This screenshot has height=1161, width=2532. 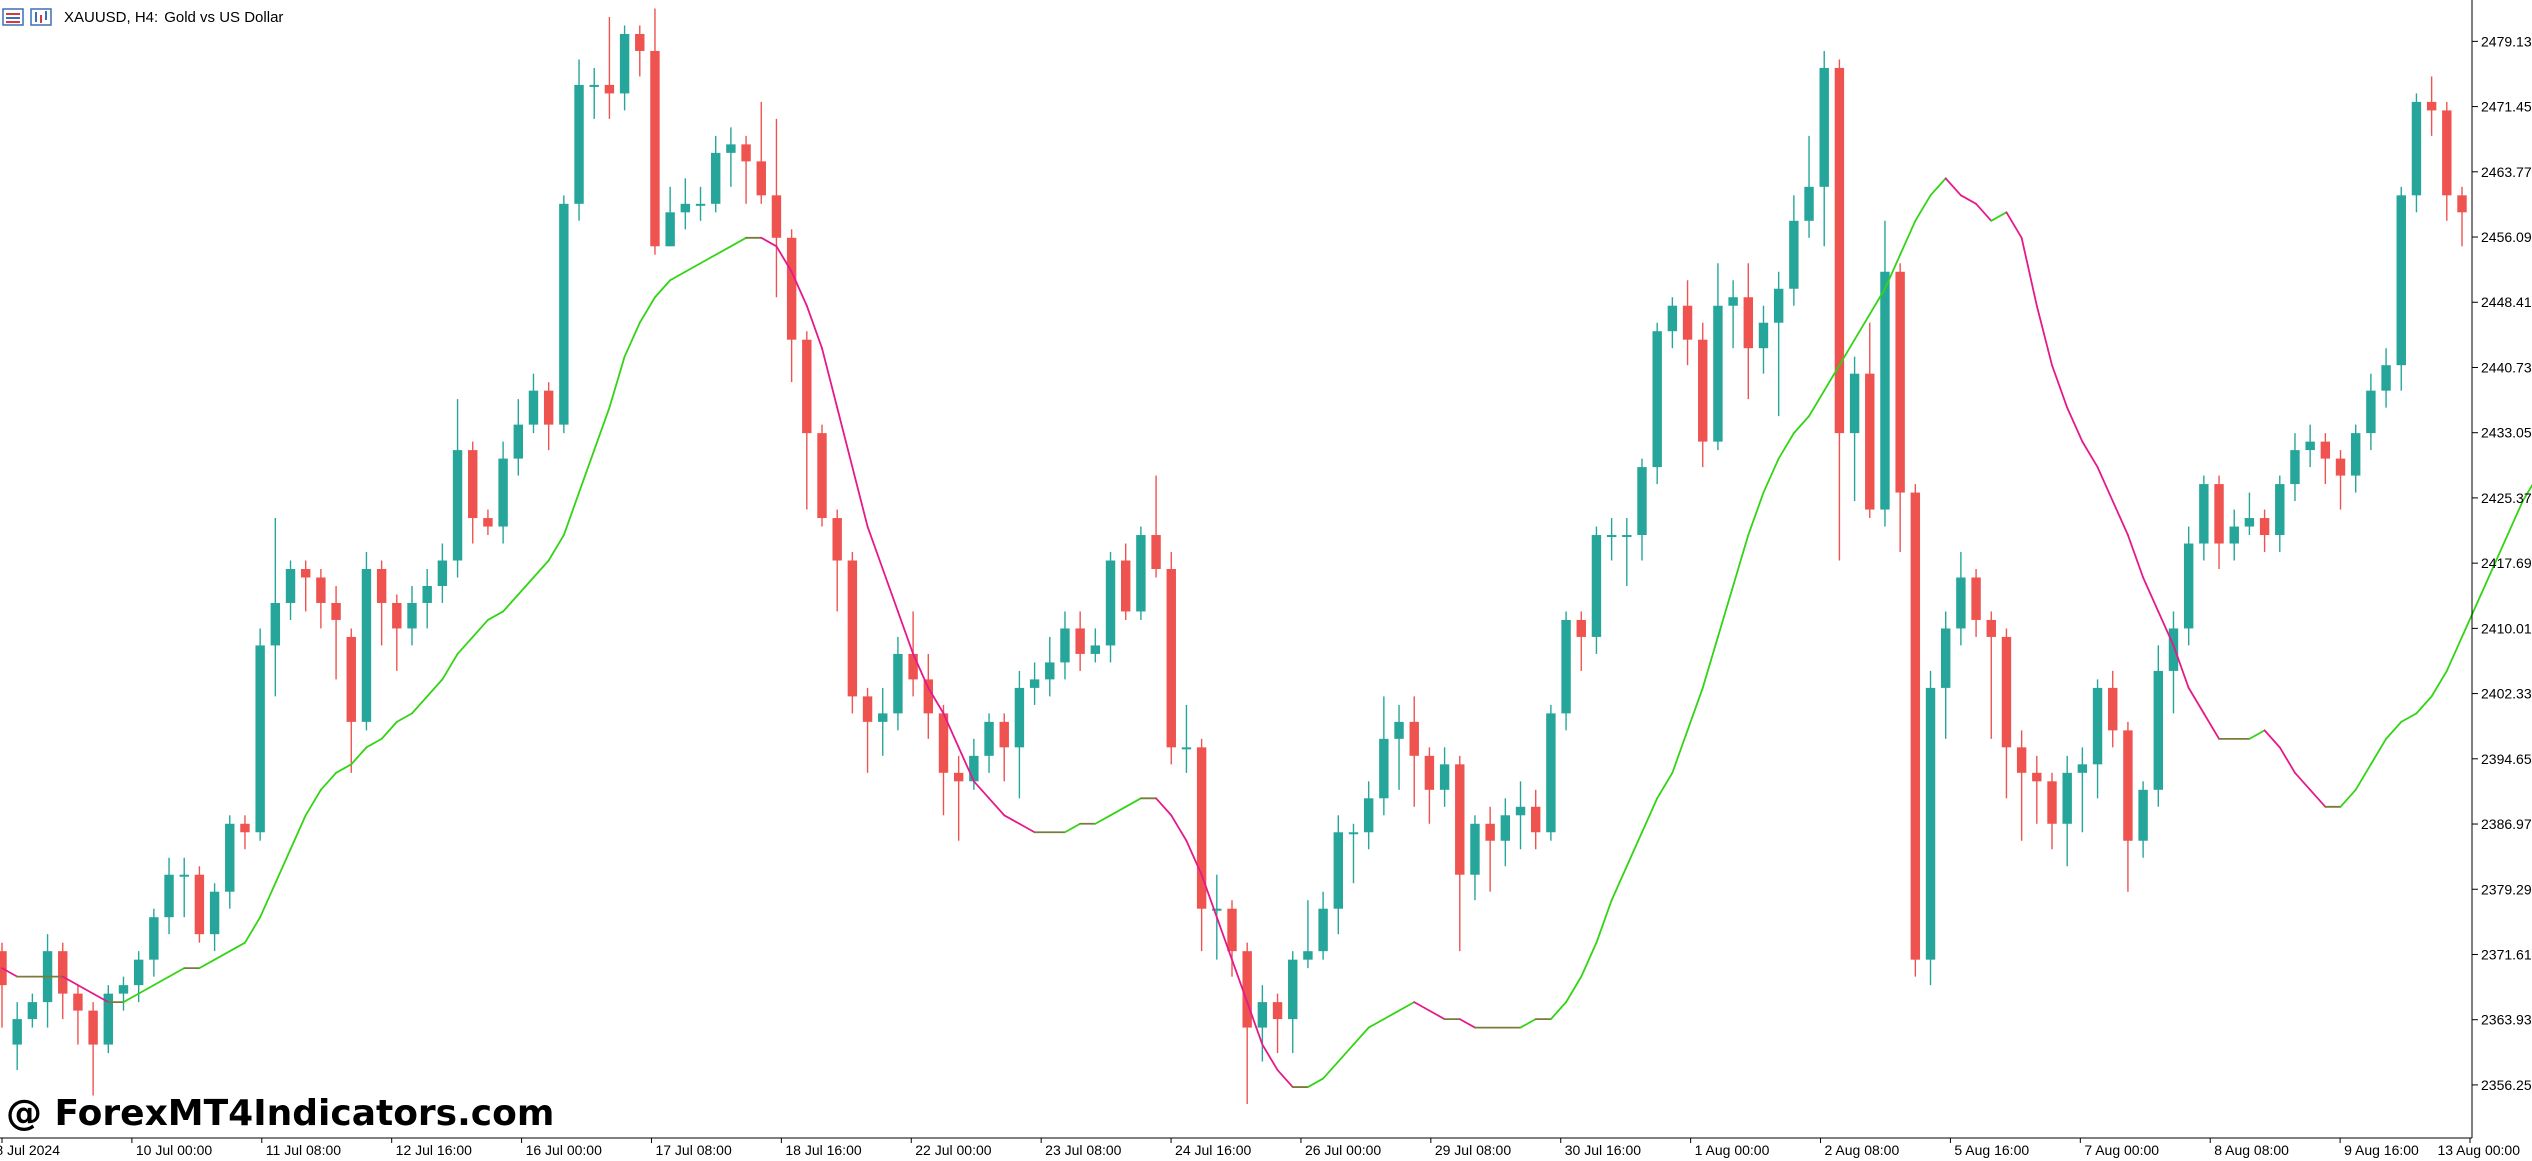 I want to click on price-tick-label: 2410.01, so click(x=2506, y=628).